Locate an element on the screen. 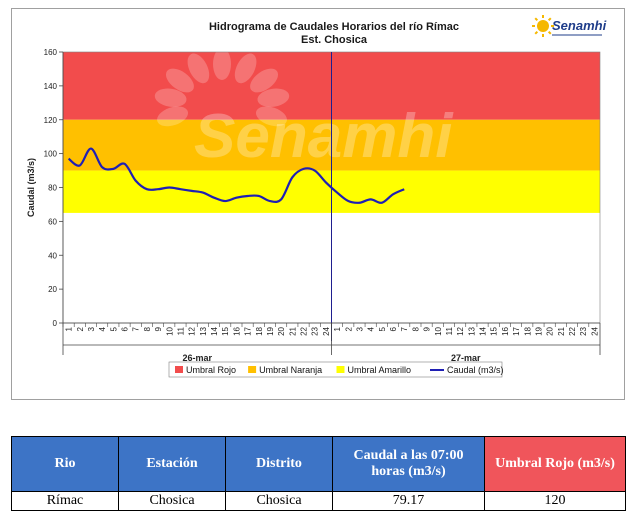 The image size is (636, 520). cell-caudal: 79.17 is located at coordinates (408, 501).